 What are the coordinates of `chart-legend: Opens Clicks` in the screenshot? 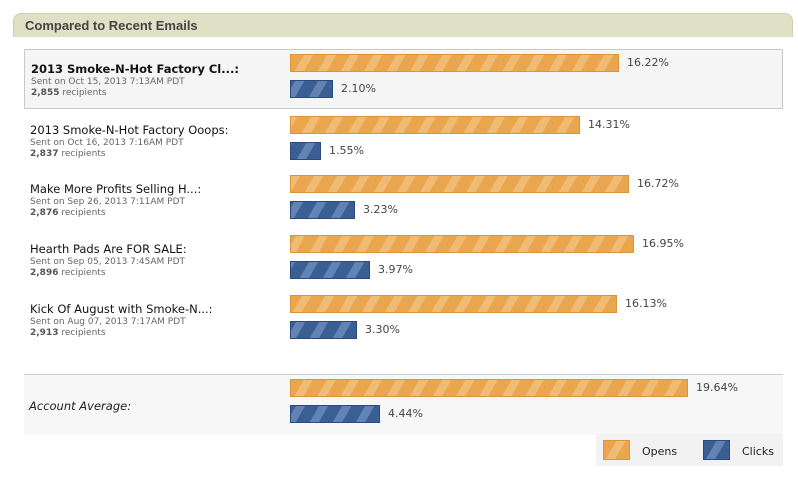 It's located at (689, 450).